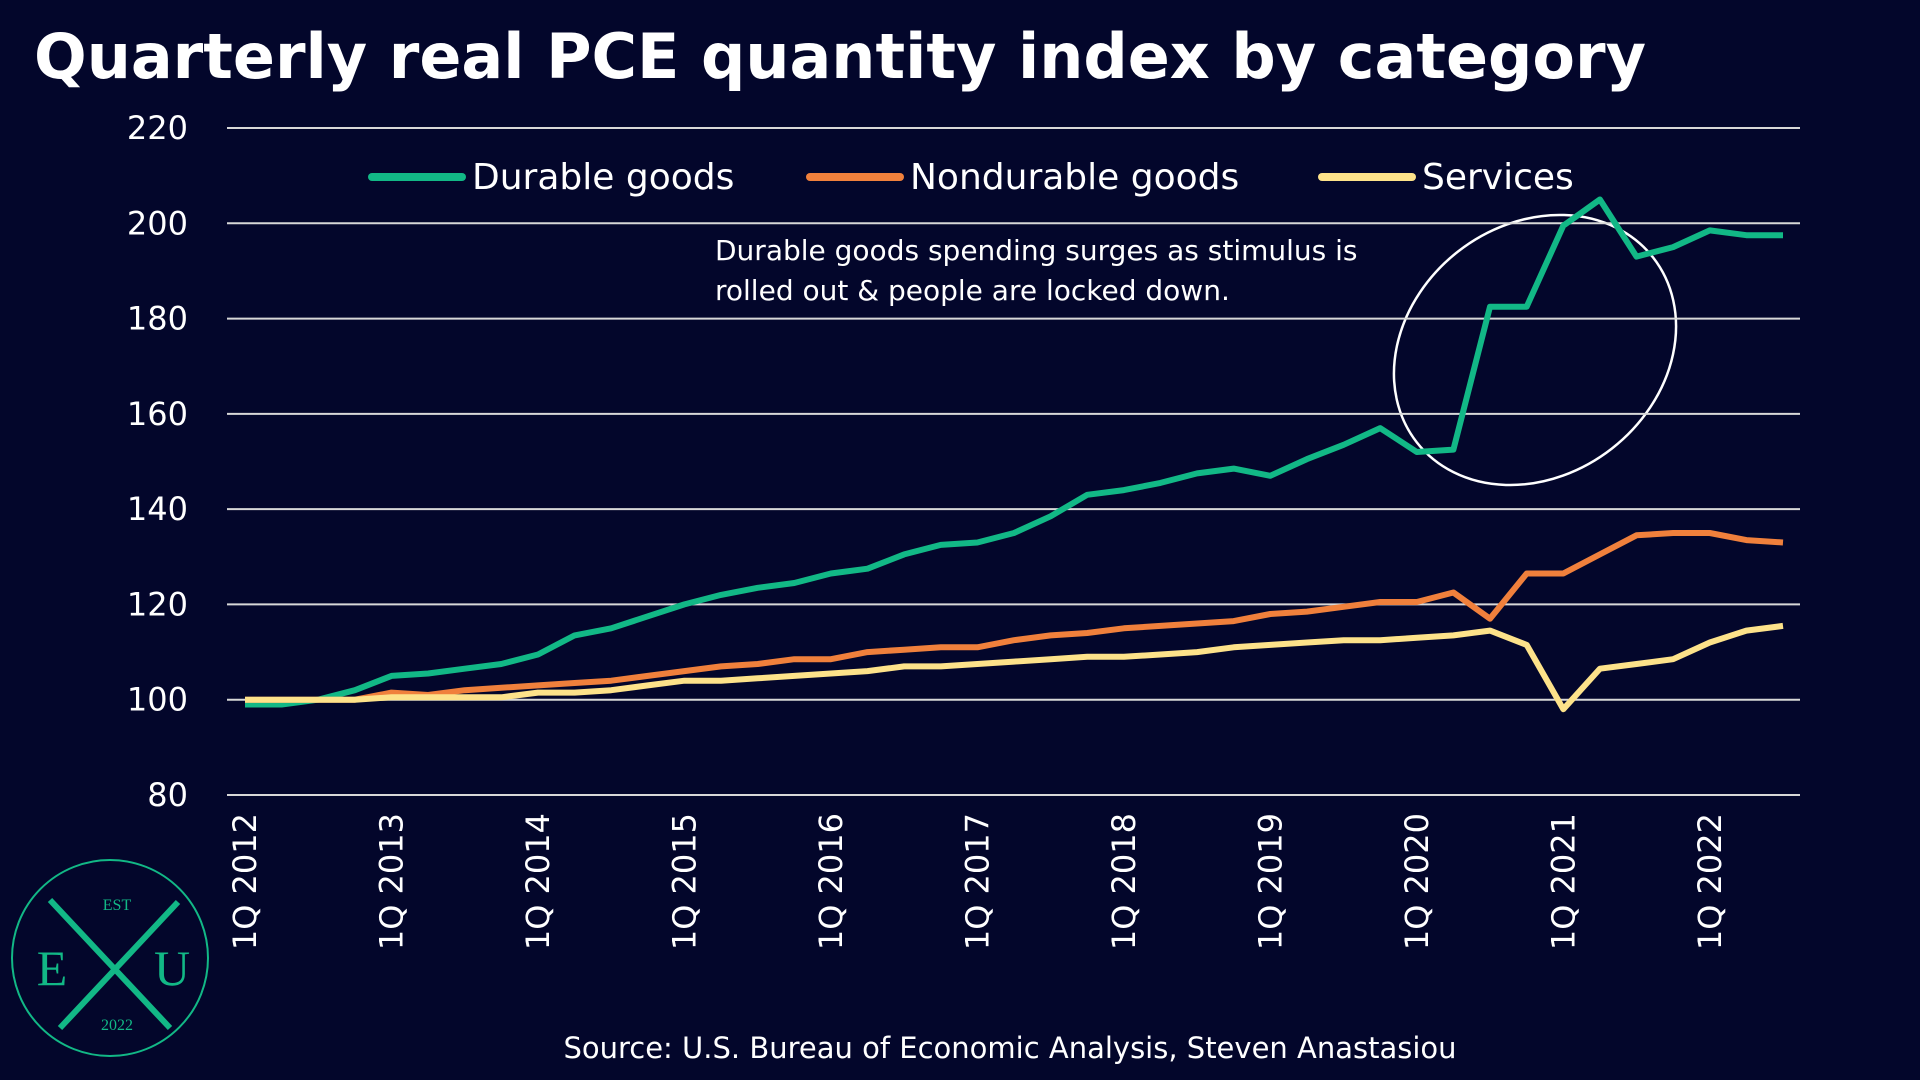 The height and width of the screenshot is (1080, 1920). Describe the element at coordinates (167, 795) in the screenshot. I see `y-tick-label: 80` at that location.